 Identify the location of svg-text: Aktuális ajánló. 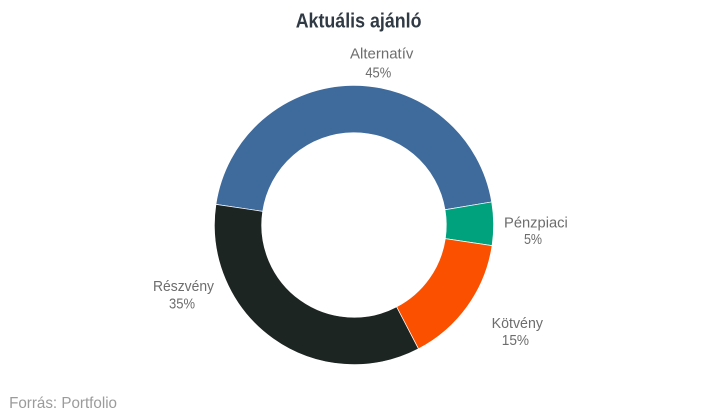
(359, 22).